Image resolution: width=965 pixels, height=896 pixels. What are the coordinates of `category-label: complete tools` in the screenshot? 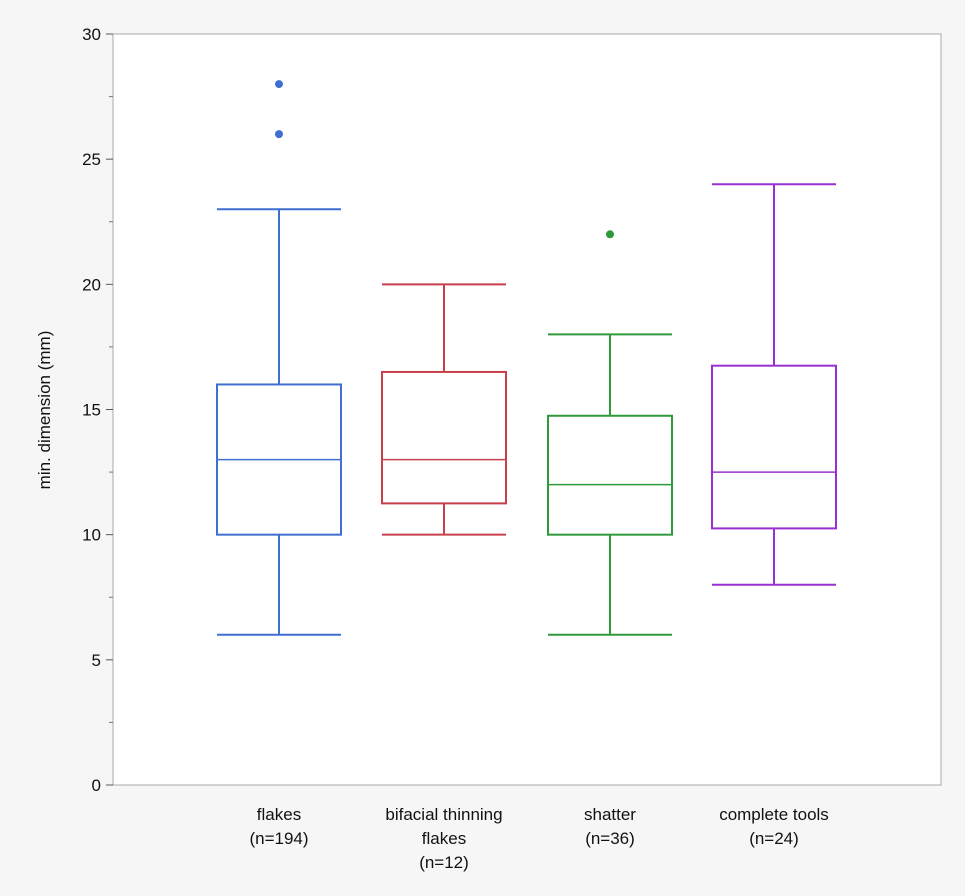 It's located at (774, 814).